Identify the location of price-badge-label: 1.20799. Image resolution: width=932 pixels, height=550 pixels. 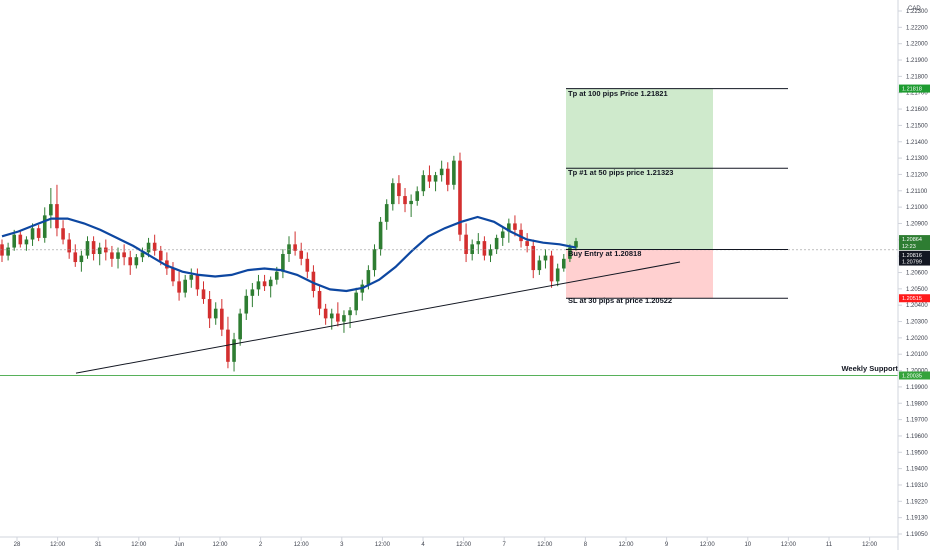
(912, 263).